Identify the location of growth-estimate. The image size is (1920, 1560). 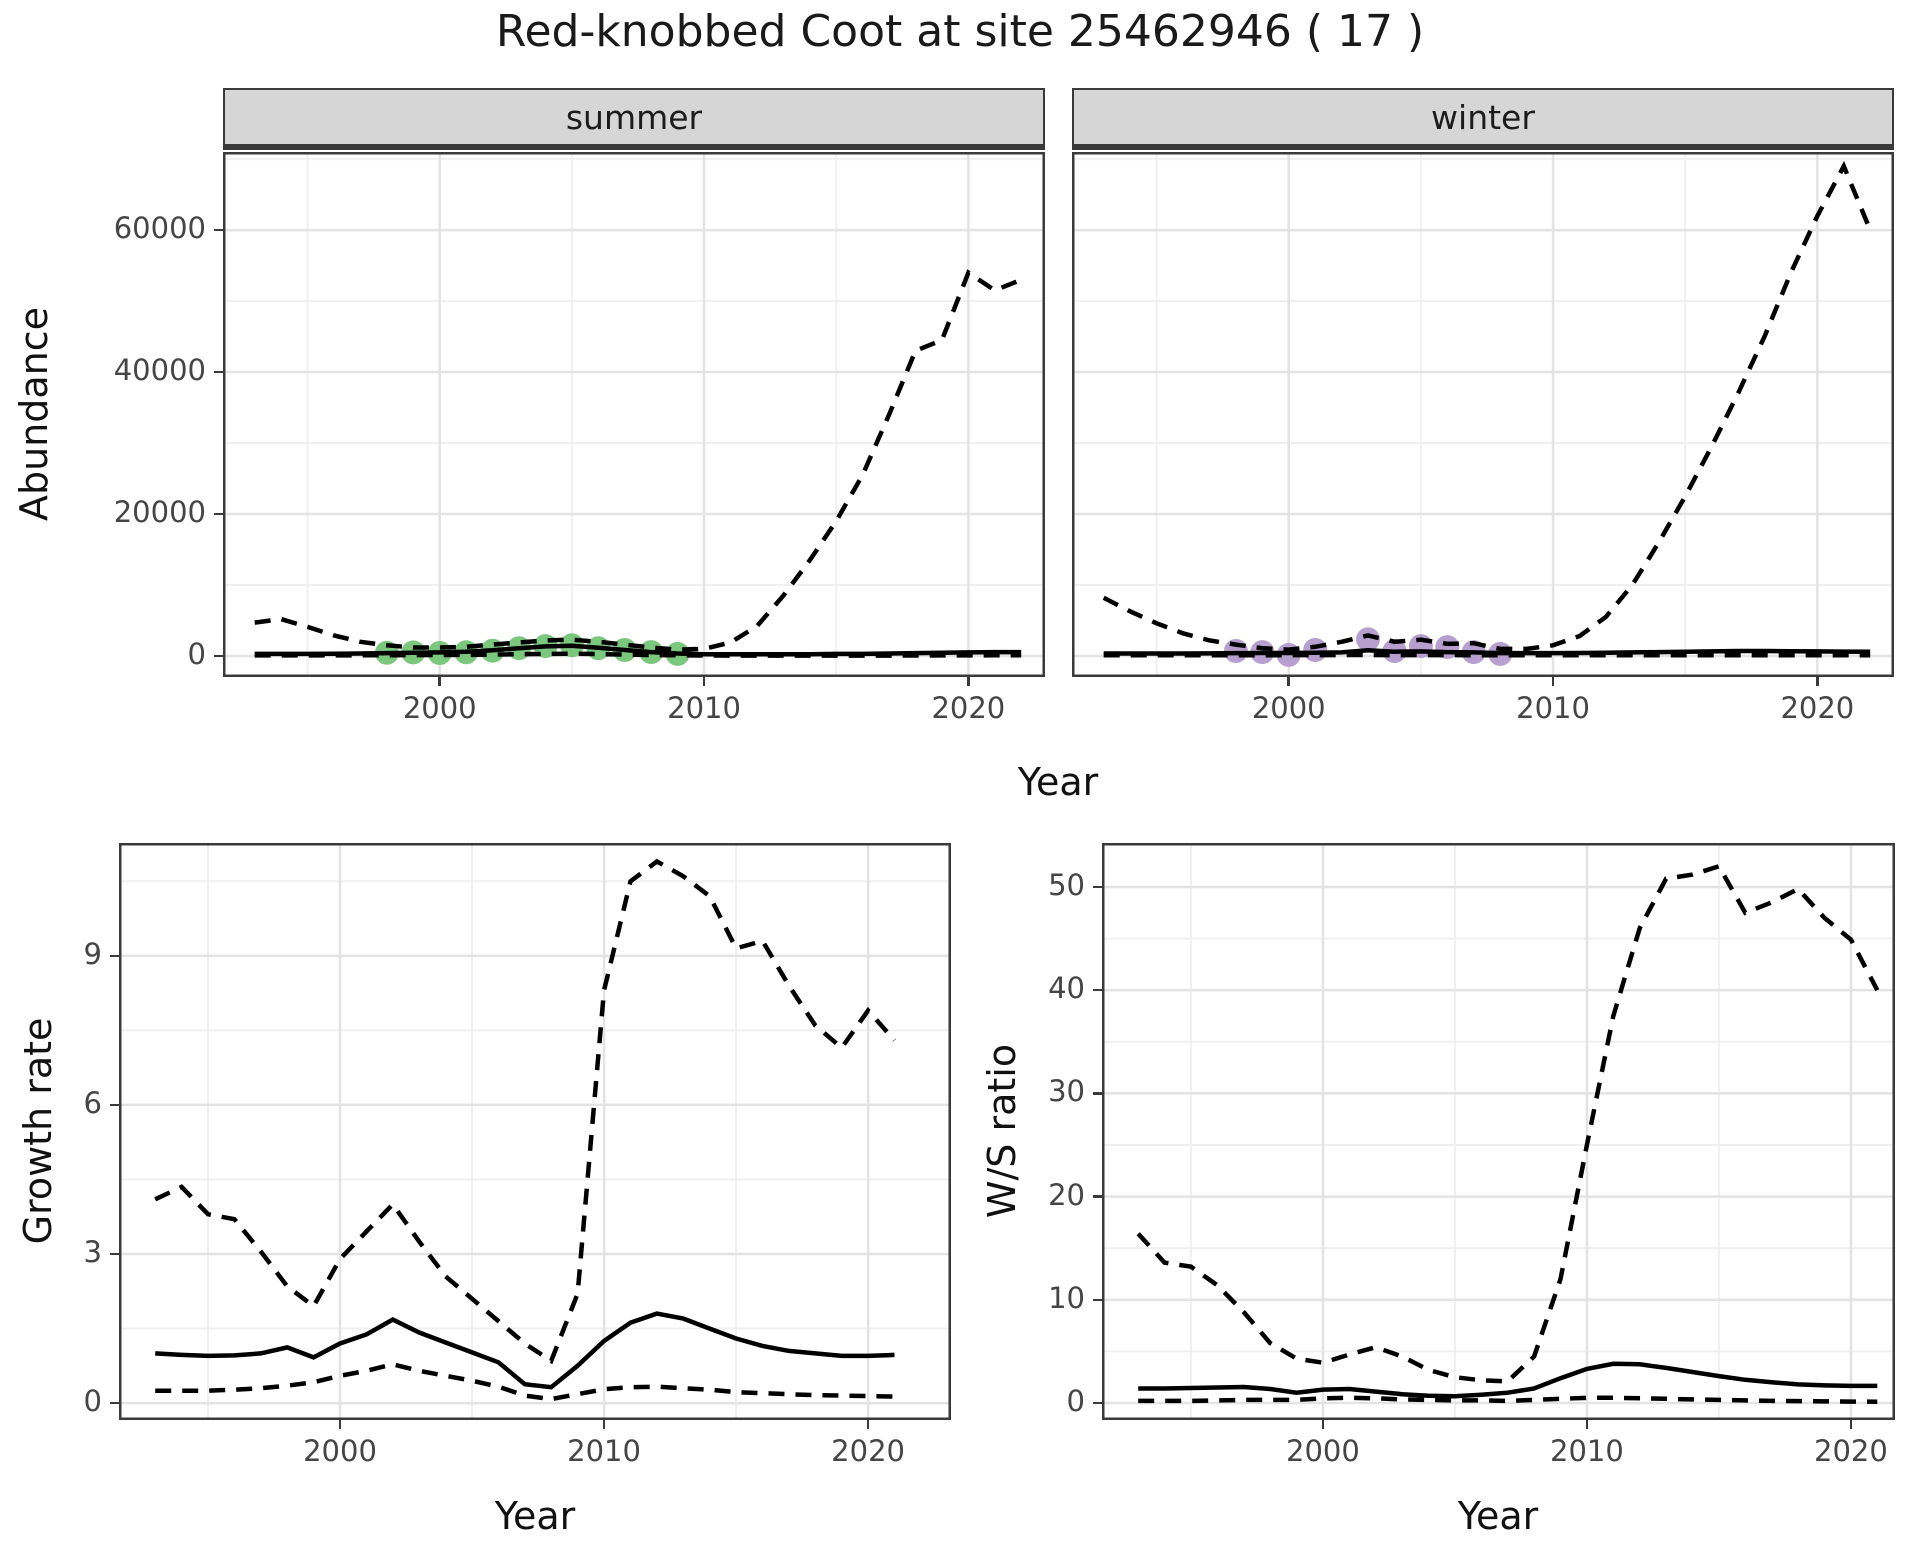
(525, 1350).